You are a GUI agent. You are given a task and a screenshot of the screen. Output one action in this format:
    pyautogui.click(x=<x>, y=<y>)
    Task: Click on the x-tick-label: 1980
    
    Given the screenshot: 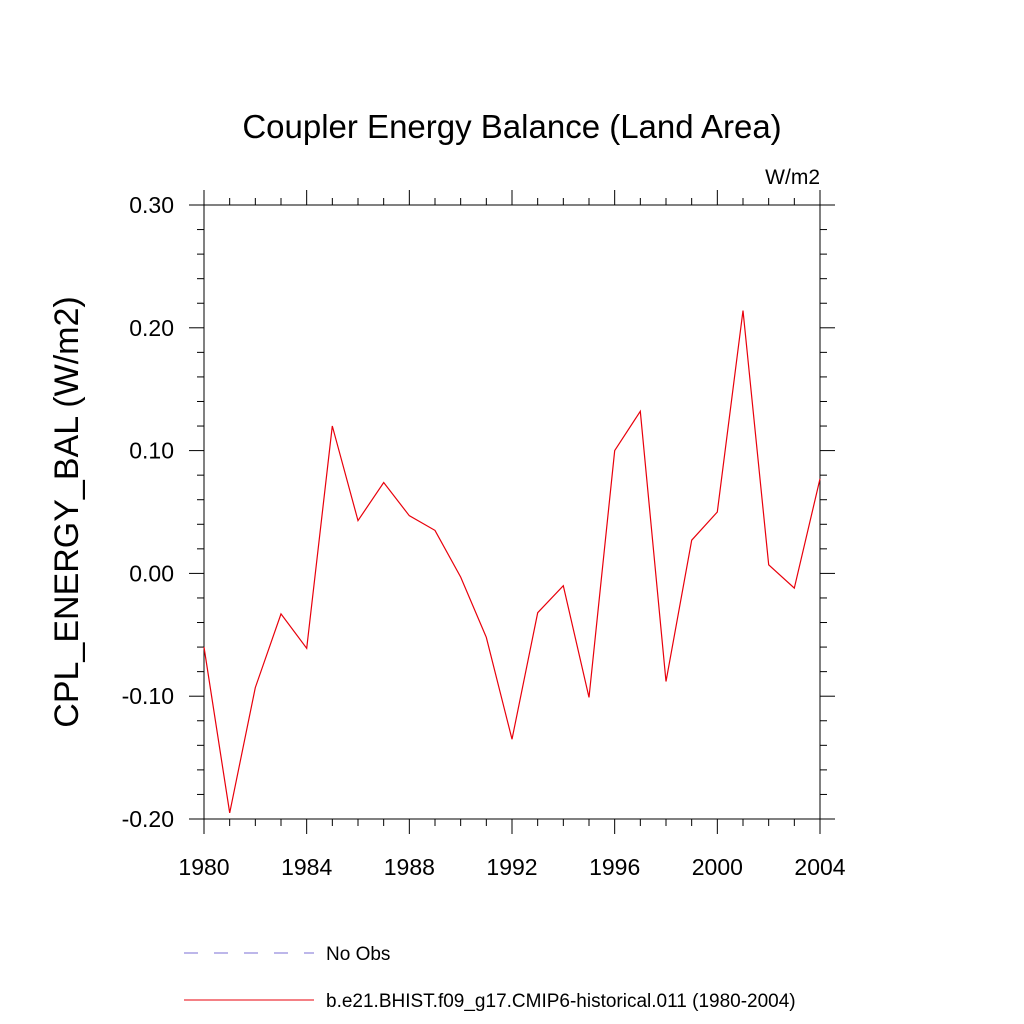 What is the action you would take?
    pyautogui.click(x=203, y=867)
    